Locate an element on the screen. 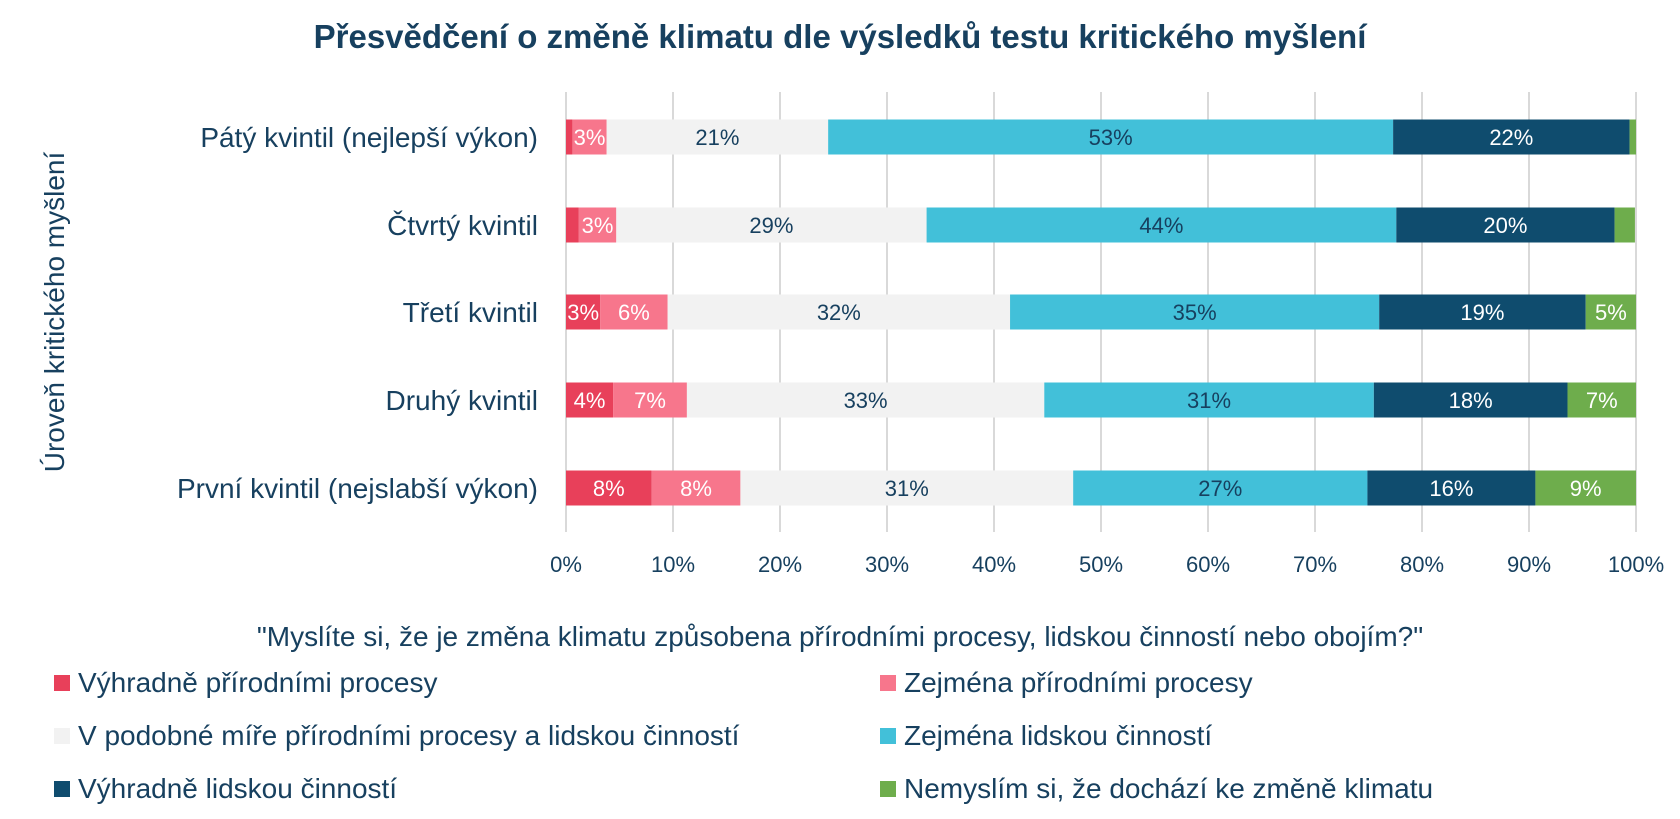 This screenshot has height=819, width=1680. x-tick-label: 70% is located at coordinates (1315, 564).